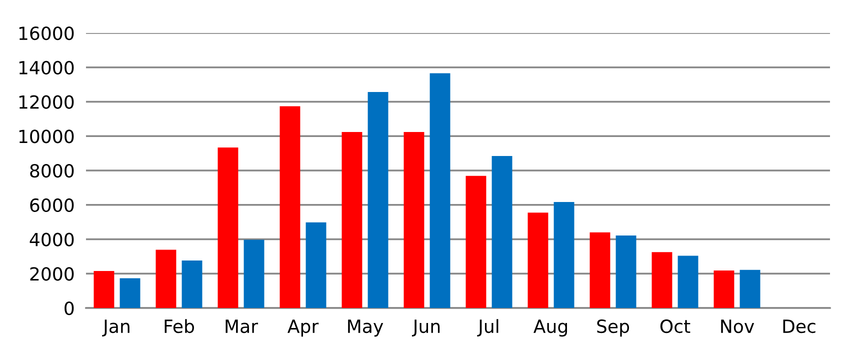 This screenshot has height=350, width=858. Describe the element at coordinates (52, 239) in the screenshot. I see `y-tick-label: 4000` at that location.